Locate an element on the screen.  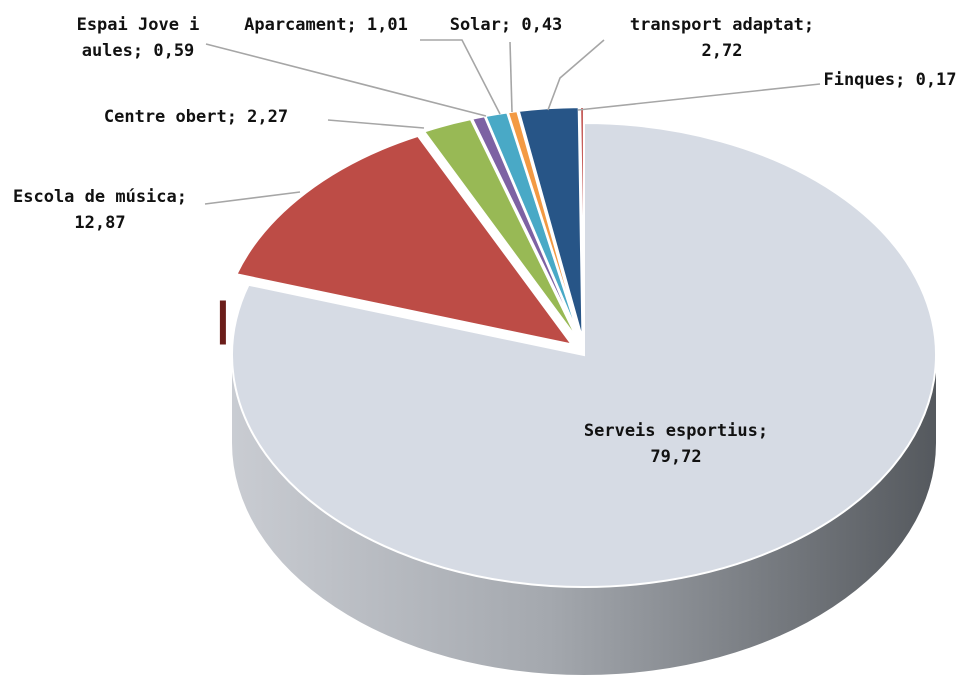
pie-slice-finques is located at coordinates (582, 222).